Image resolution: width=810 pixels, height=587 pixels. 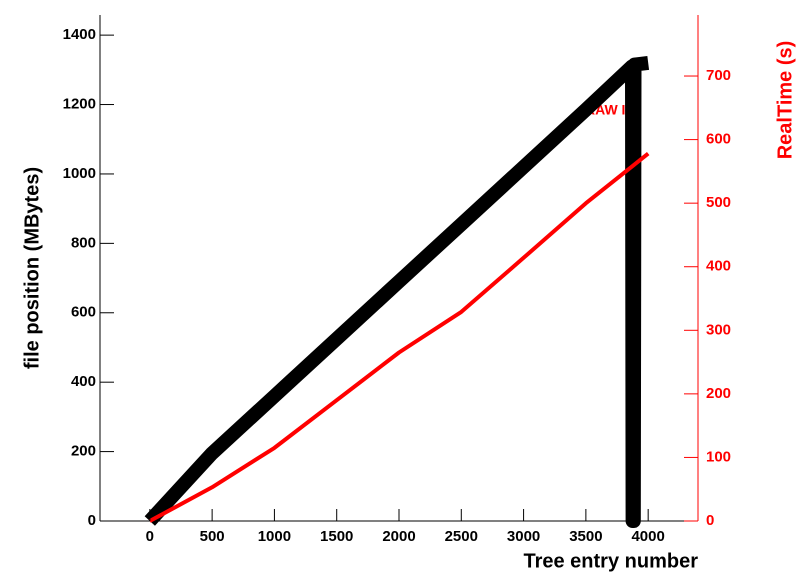 What do you see at coordinates (718, 139) in the screenshot?
I see `y2-tick-label: 600` at bounding box center [718, 139].